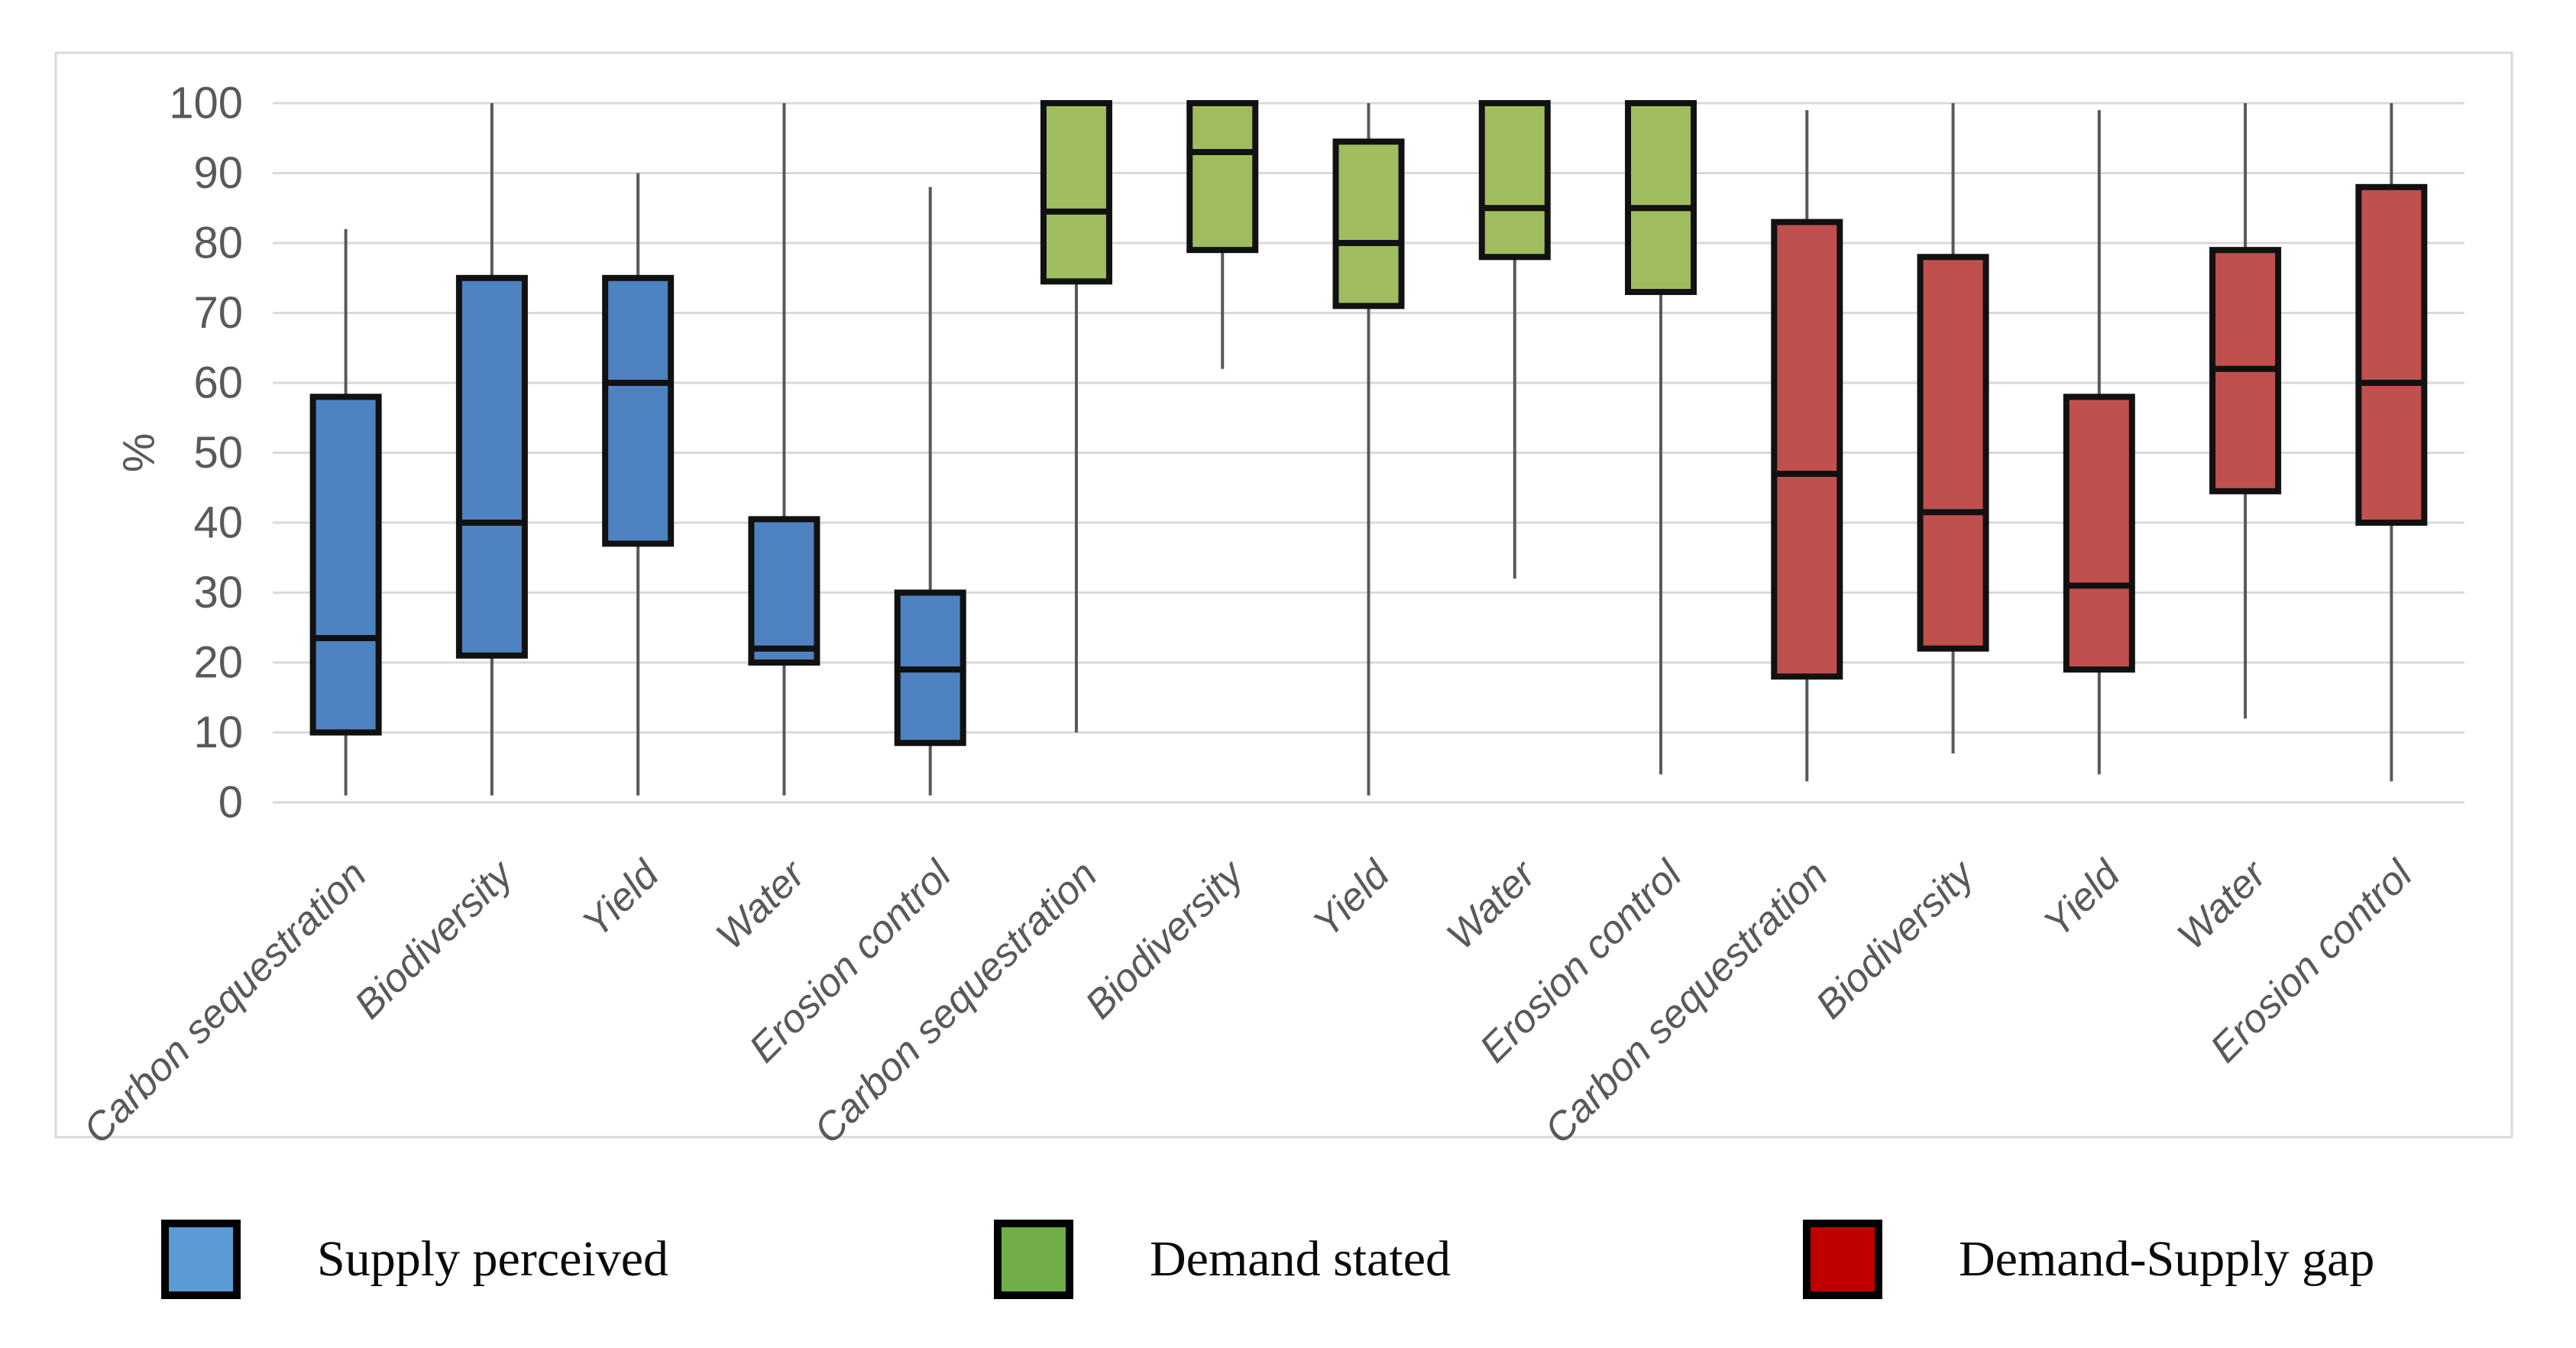  What do you see at coordinates (218, 244) in the screenshot?
I see `y-tick-label: 80` at bounding box center [218, 244].